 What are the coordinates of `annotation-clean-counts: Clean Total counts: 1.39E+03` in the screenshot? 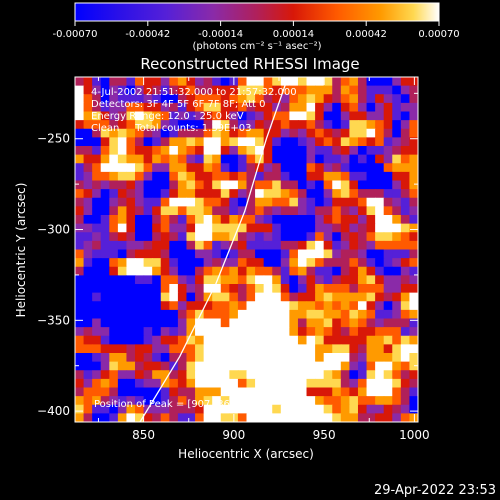 It's located at (171, 128).